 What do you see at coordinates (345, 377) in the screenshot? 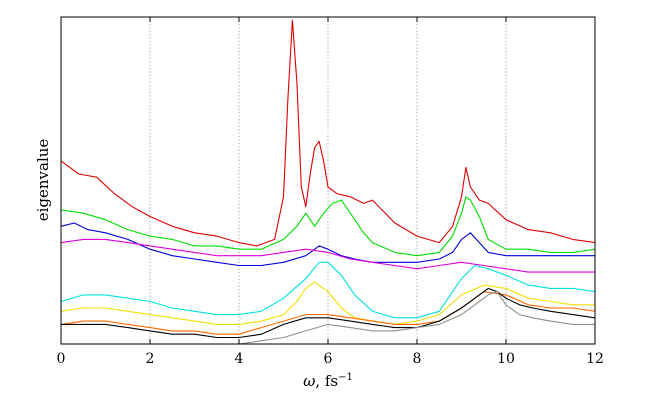
I see `x-axis-label-exponent: −1` at bounding box center [345, 377].